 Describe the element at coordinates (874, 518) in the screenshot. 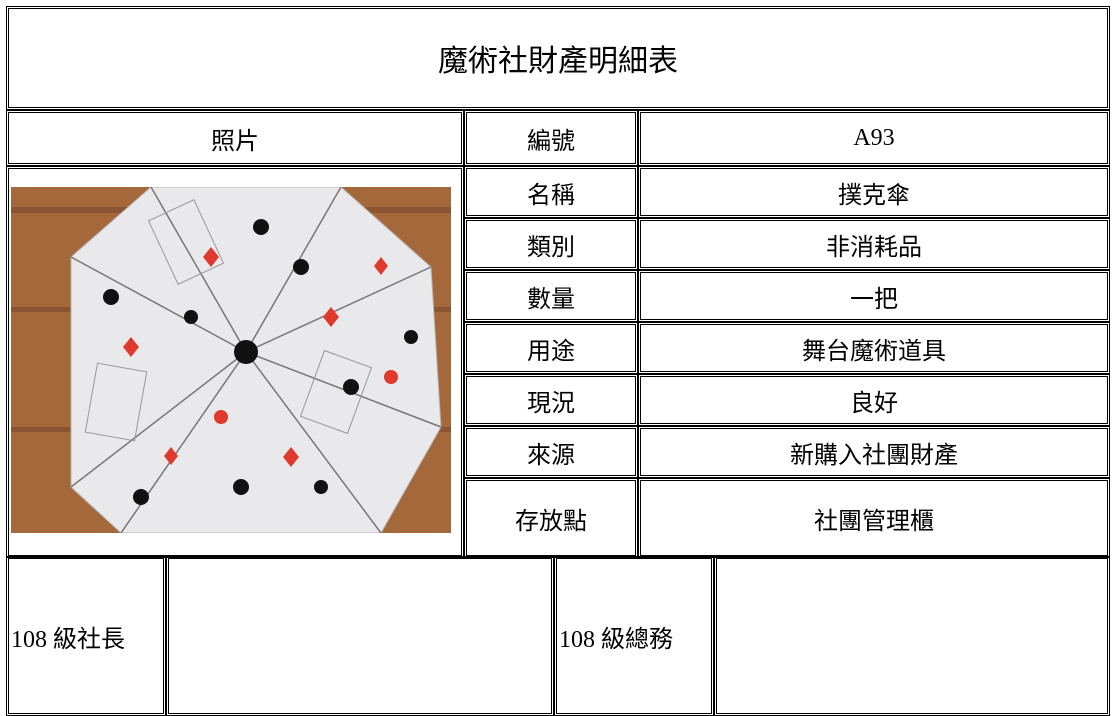

I see `field-value: 社團管理櫃` at that location.